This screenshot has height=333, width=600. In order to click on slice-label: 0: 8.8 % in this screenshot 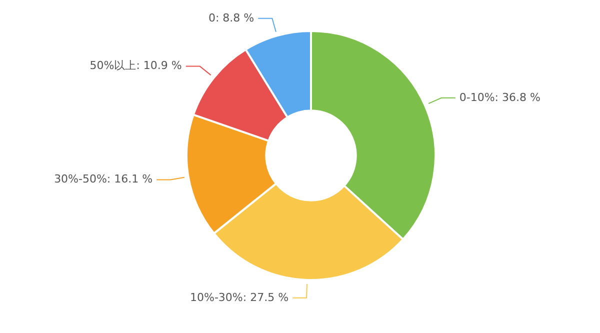, I will do `click(231, 17)`.